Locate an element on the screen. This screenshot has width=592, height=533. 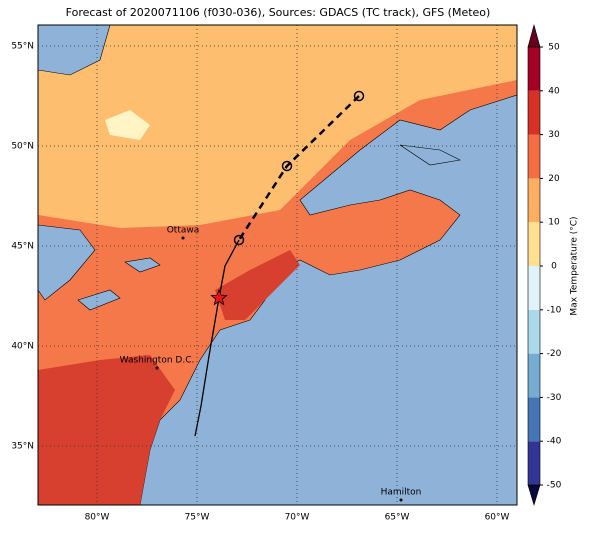
past-track is located at coordinates (217, 338).